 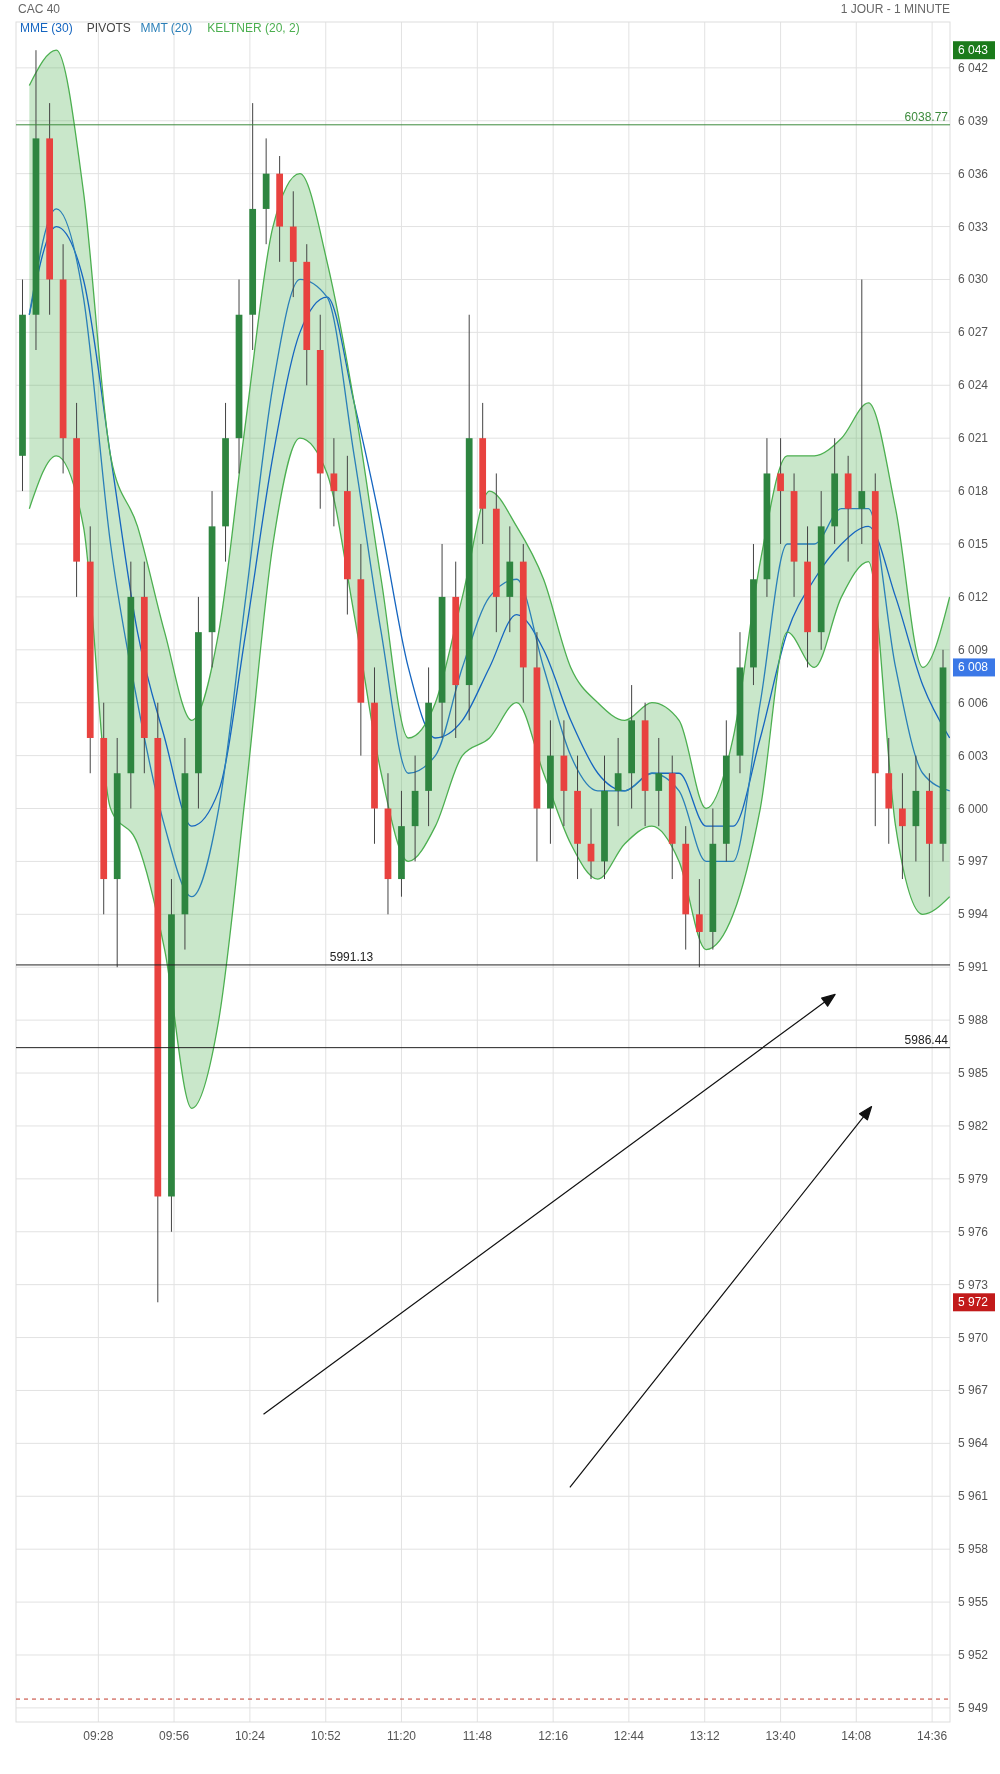 What do you see at coordinates (39, 9) in the screenshot?
I see `chart-title: CAC 40` at bounding box center [39, 9].